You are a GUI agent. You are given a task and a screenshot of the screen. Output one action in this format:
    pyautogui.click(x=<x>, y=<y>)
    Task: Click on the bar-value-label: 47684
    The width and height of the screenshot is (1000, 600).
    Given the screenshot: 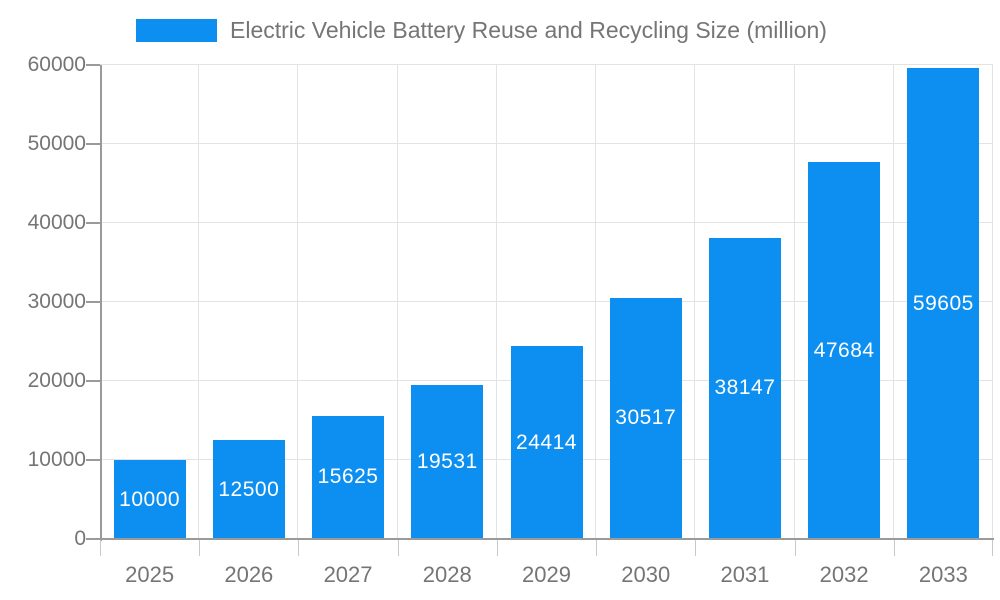 What is the action you would take?
    pyautogui.click(x=844, y=350)
    